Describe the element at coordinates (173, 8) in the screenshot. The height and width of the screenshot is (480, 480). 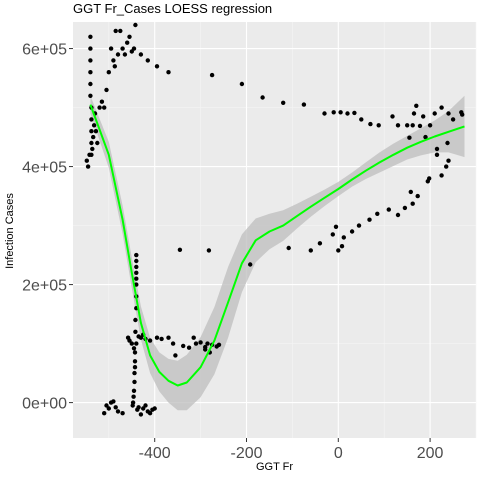
I see `chart-title: GGT Fr_Cases LOESS regression` at that location.